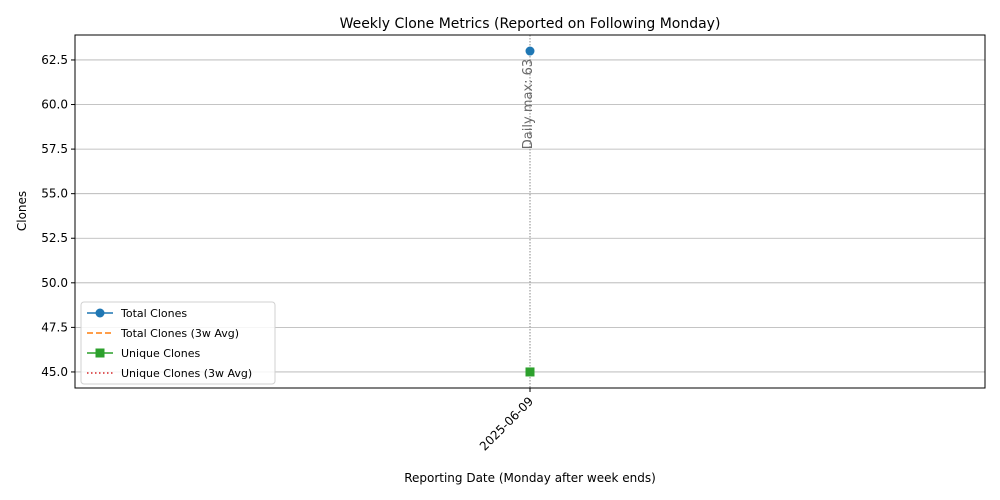  Describe the element at coordinates (54, 60) in the screenshot. I see `y-tick-label: 62.5` at that location.